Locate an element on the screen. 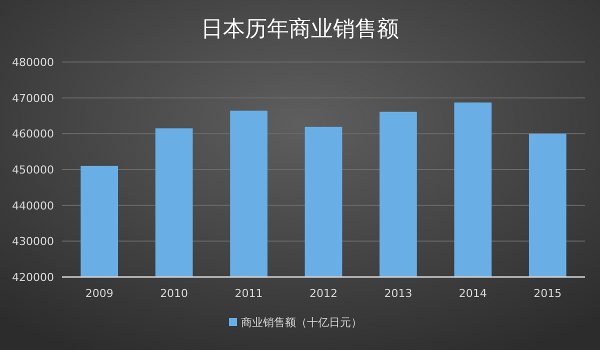 The image size is (600, 350). y-tick-label: 420000 is located at coordinates (33, 277).